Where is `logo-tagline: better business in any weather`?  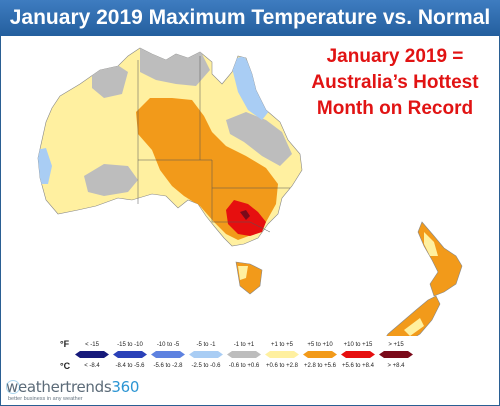
logo-tagline: better business in any weather is located at coordinates (45, 399).